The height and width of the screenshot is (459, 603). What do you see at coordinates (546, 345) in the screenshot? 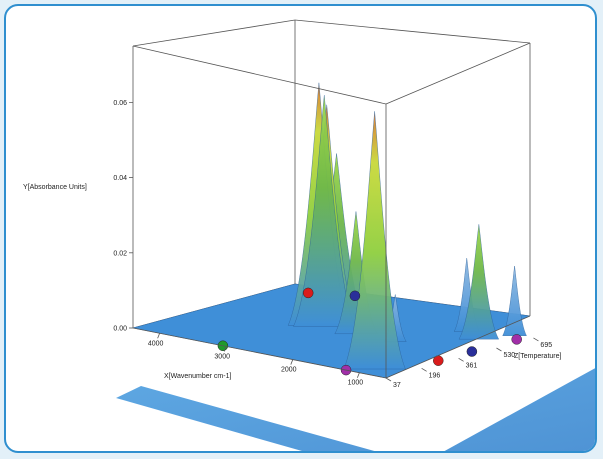
I see `z-tick-label: 695` at bounding box center [546, 345].